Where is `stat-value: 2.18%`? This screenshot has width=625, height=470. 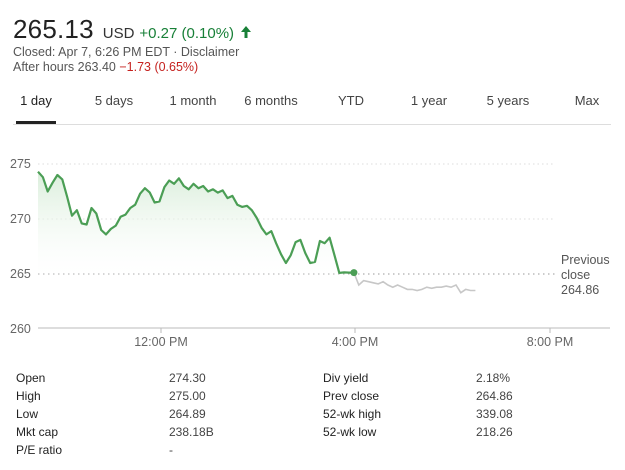
stat-value: 2.18% is located at coordinates (493, 378).